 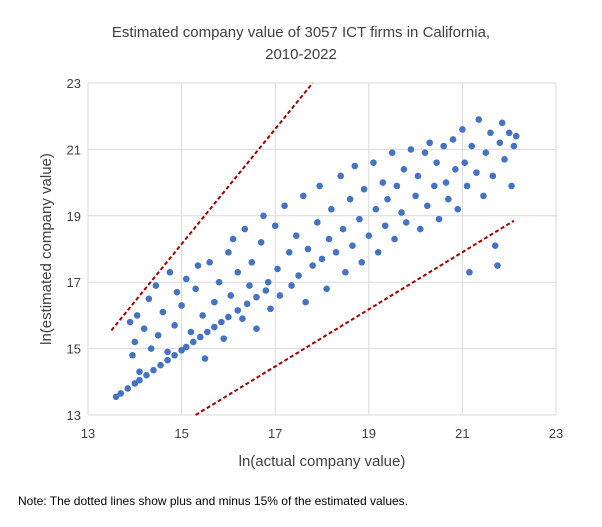 What do you see at coordinates (74, 349) in the screenshot?
I see `y-tick-label: 15` at bounding box center [74, 349].